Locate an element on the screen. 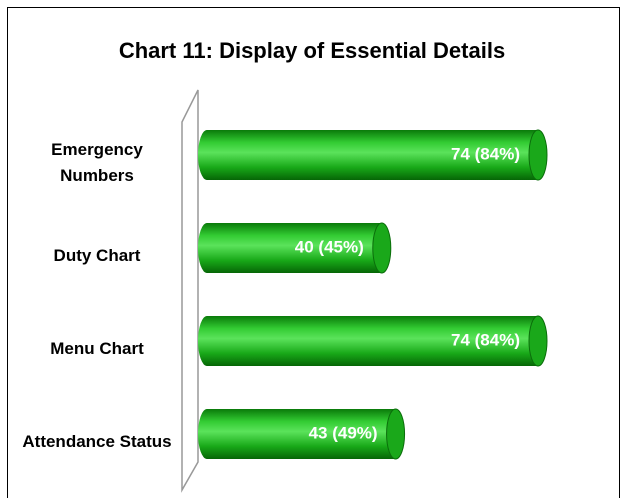 The height and width of the screenshot is (498, 626). value-label: 43 (49%) is located at coordinates (343, 432).